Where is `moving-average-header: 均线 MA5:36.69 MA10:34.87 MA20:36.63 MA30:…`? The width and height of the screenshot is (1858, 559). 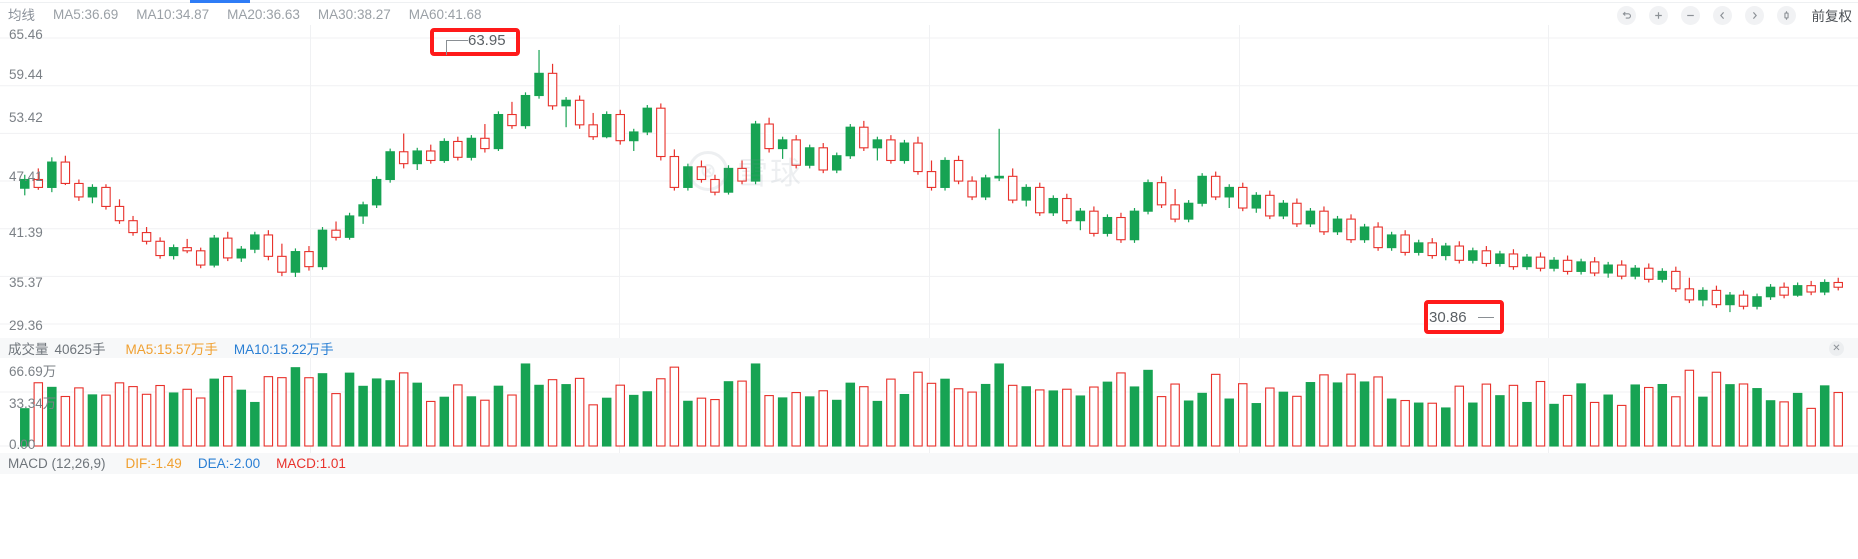
moving-average-header: 均线 MA5:36.69 MA10:34.87 MA20:36.63 MA30:… is located at coordinates (929, 14).